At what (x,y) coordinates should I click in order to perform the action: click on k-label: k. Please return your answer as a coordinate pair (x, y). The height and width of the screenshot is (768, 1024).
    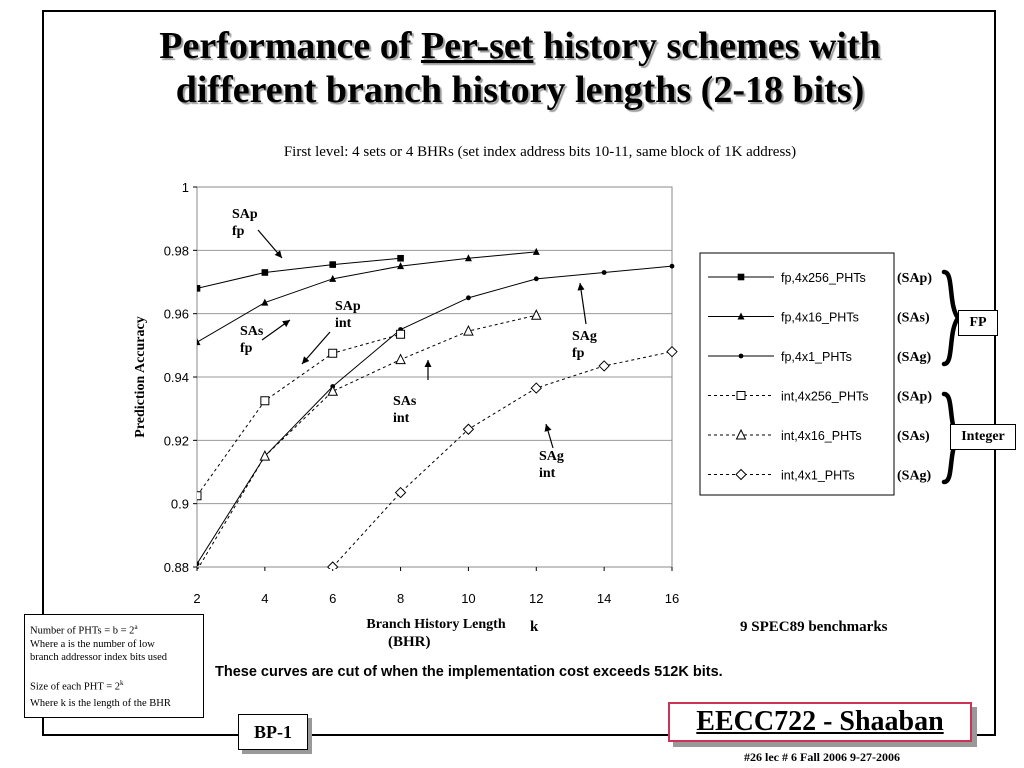
    Looking at the image, I should click on (534, 627).